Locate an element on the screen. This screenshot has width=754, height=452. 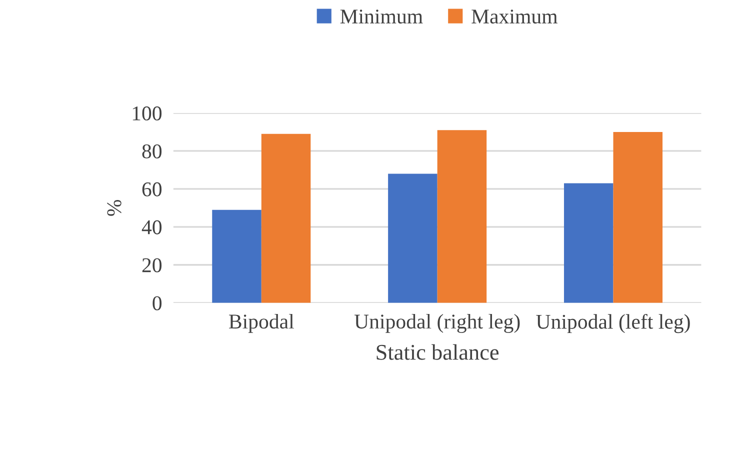
x-axis-title: Static balance is located at coordinates (437, 352).